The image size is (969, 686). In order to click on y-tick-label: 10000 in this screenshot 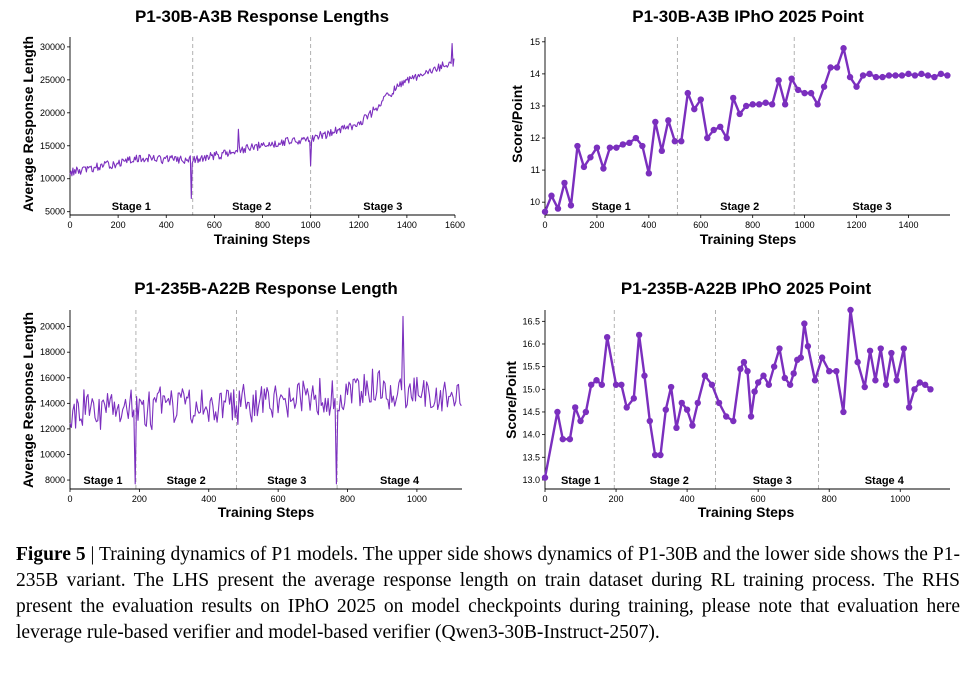, I will do `click(52, 454)`.